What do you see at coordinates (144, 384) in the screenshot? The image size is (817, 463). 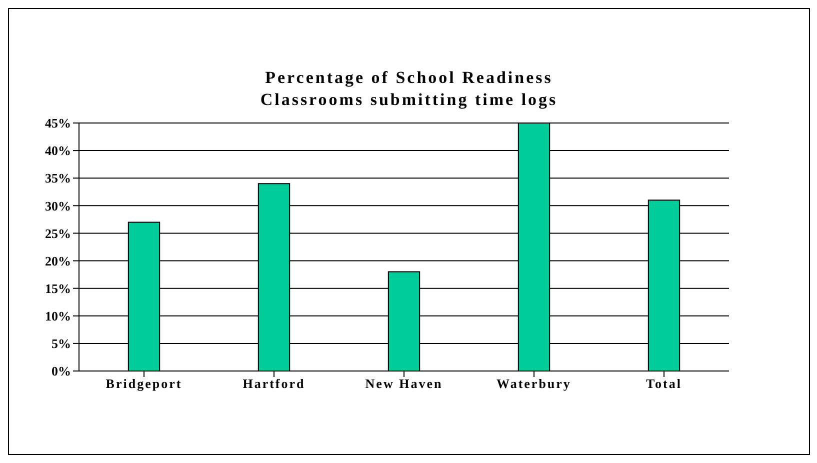 I see `x-tick-label: Bridgeport` at bounding box center [144, 384].